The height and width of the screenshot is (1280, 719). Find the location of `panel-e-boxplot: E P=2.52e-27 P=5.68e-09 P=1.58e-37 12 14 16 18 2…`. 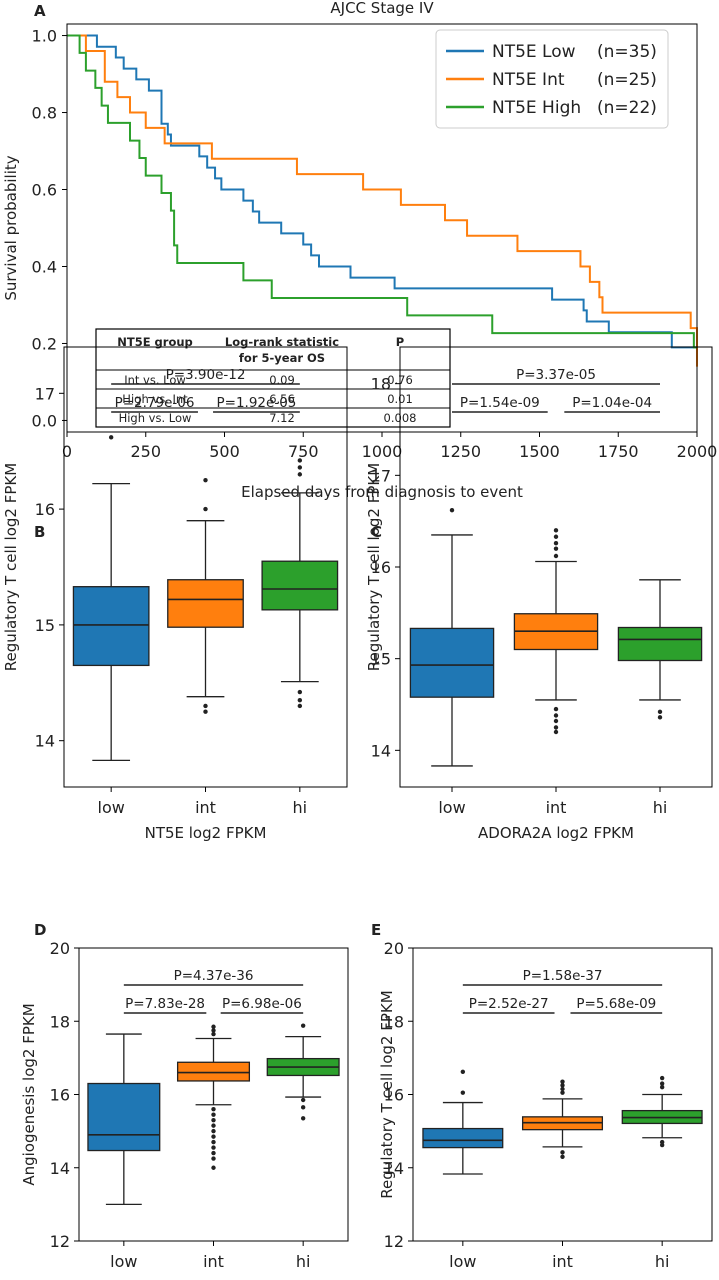

panel-e-boxplot: E P=2.52e-27 P=5.68e-09 P=1.58e-37 12 14 16 18 2… is located at coordinates (542, 1100).